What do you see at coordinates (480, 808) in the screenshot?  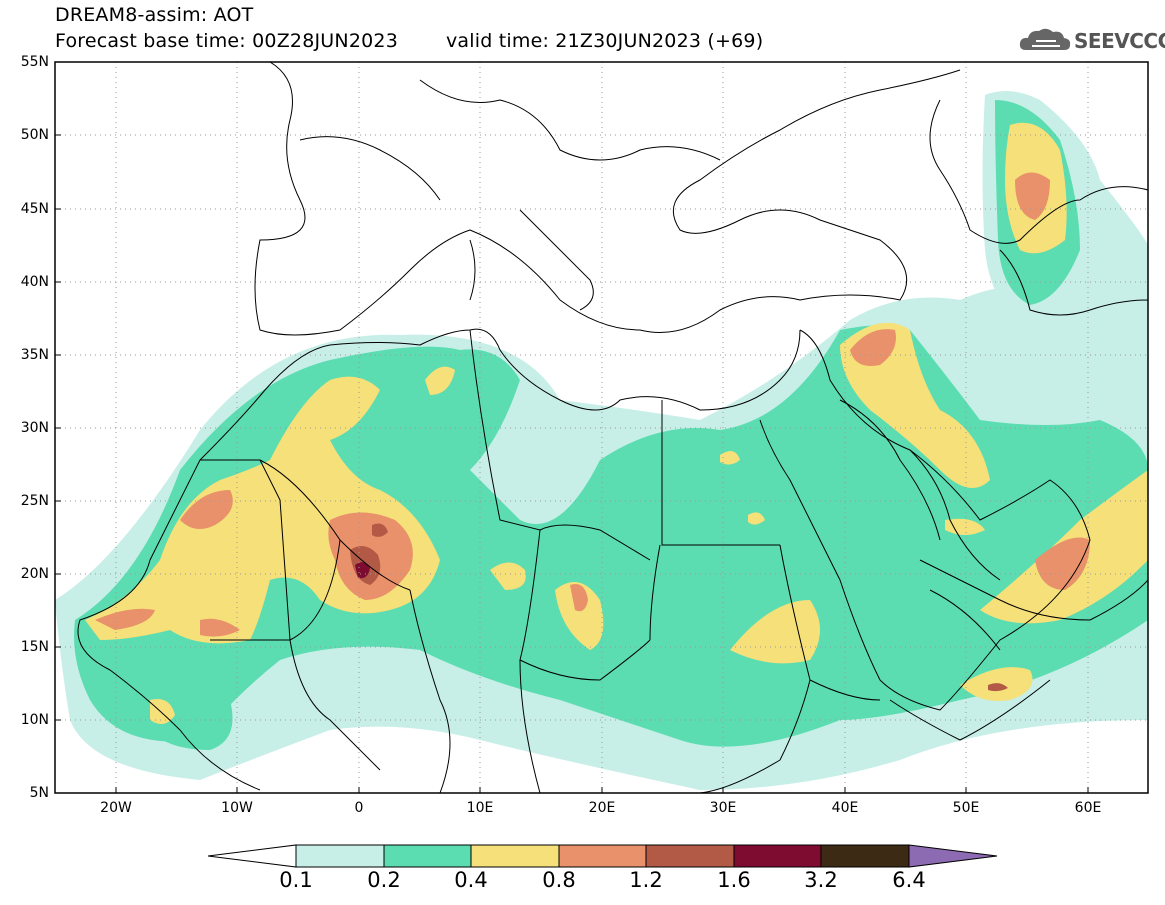 I see `lon-label-10e: 10E` at bounding box center [480, 808].